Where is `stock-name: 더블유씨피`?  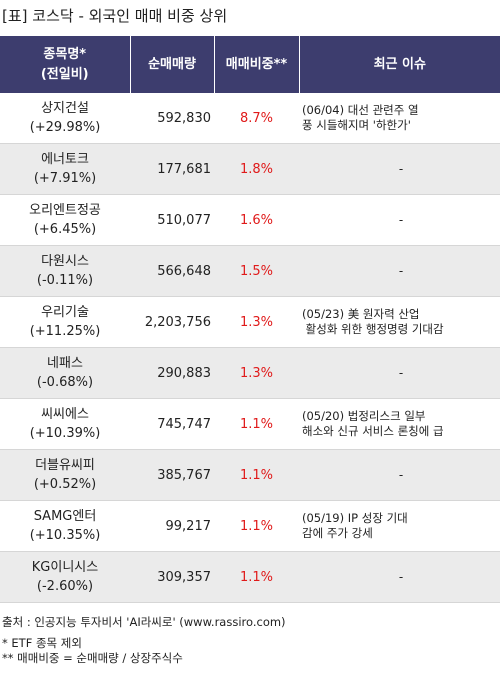 stock-name: 더블유씨피 is located at coordinates (65, 465).